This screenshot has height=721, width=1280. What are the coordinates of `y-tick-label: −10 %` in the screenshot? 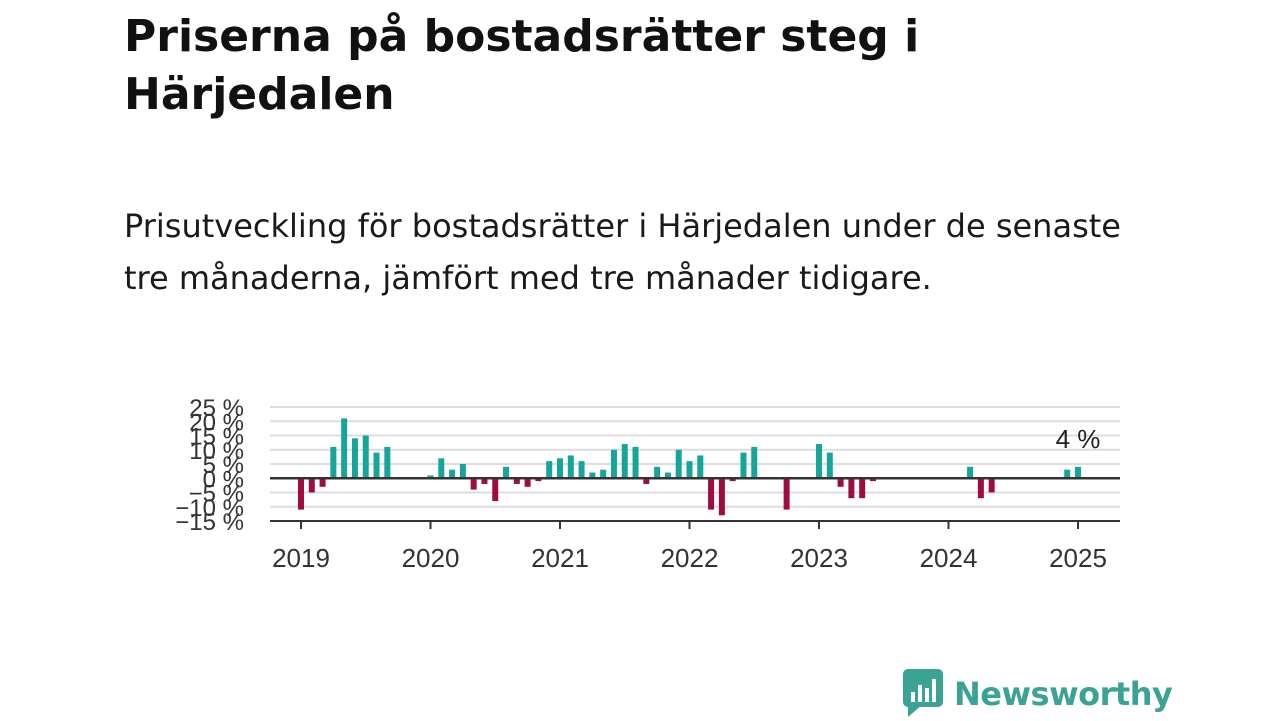 It's located at (209, 508).